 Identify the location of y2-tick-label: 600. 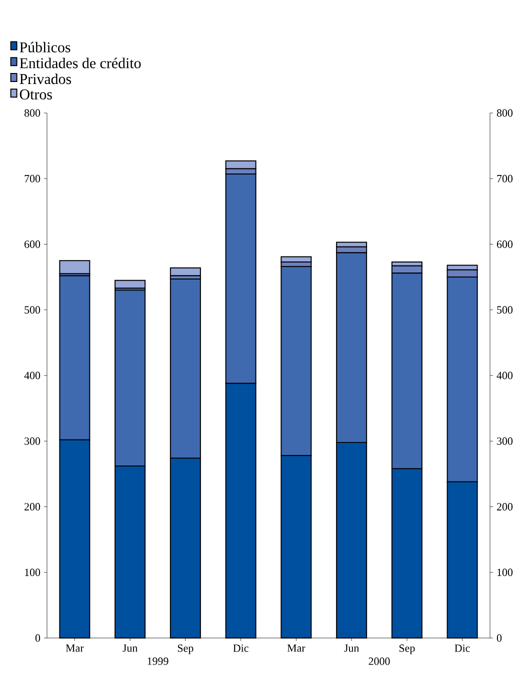
(32, 244).